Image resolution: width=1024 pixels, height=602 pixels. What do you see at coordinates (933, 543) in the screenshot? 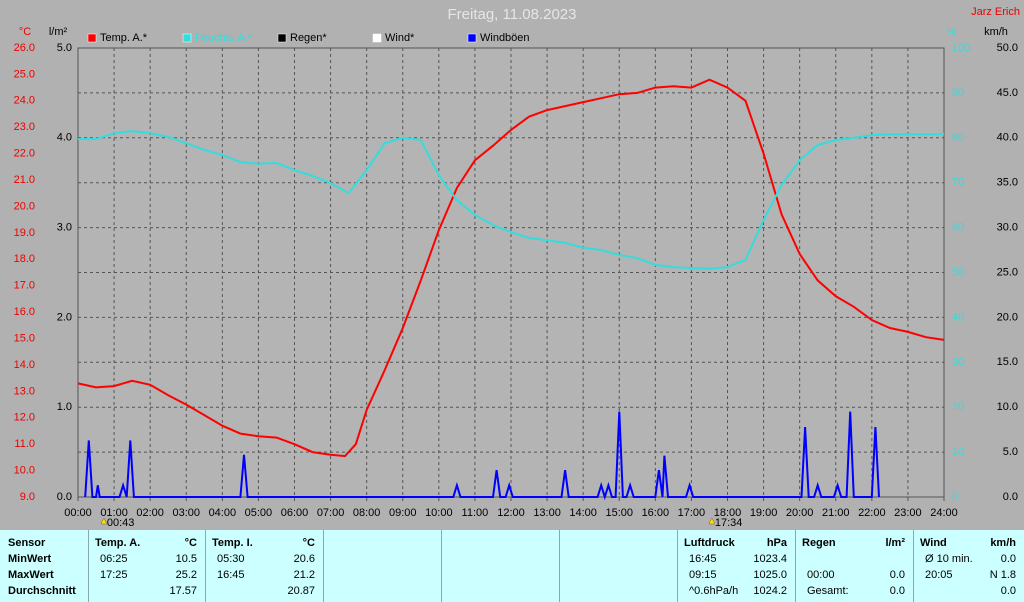
I see `table-cell: Wind` at bounding box center [933, 543].